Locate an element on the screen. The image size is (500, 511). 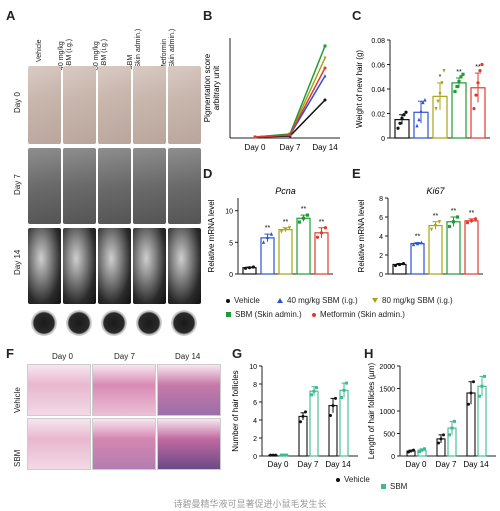
y-axis-label: Weight of new hair (g) is located at coordinates (359, 89).